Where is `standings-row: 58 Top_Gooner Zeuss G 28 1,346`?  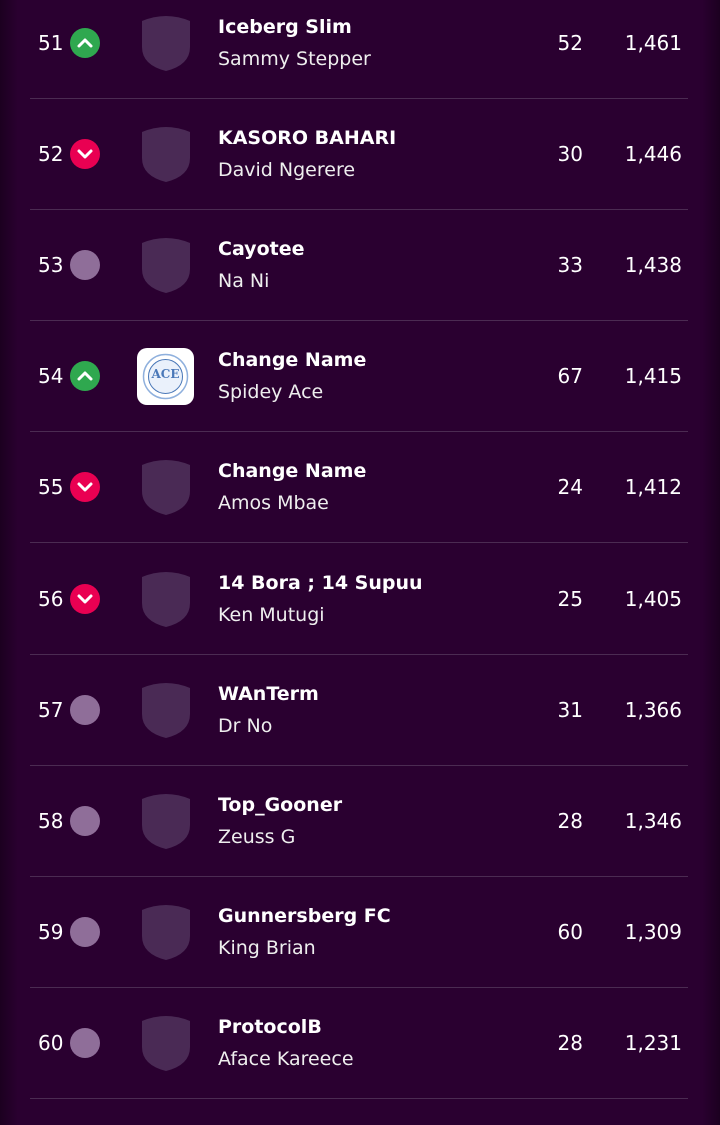
standings-row: 58 Top_Gooner Zeuss G 28 1,346 is located at coordinates (359, 821).